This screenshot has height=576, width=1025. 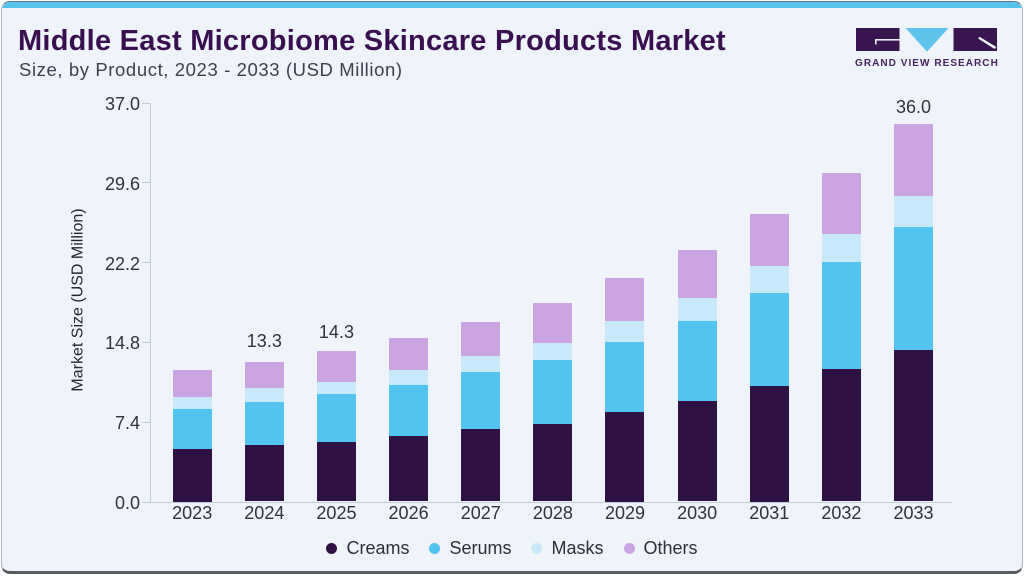 I want to click on y-axis-title: Market Size (USD Million), so click(x=78, y=300).